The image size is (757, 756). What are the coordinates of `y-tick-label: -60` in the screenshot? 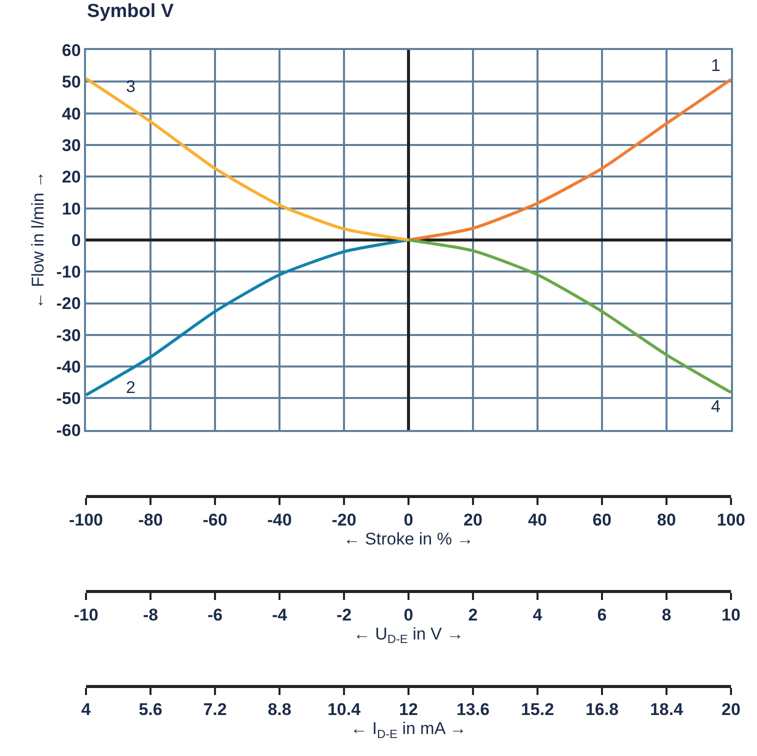 It's located at (68, 430).